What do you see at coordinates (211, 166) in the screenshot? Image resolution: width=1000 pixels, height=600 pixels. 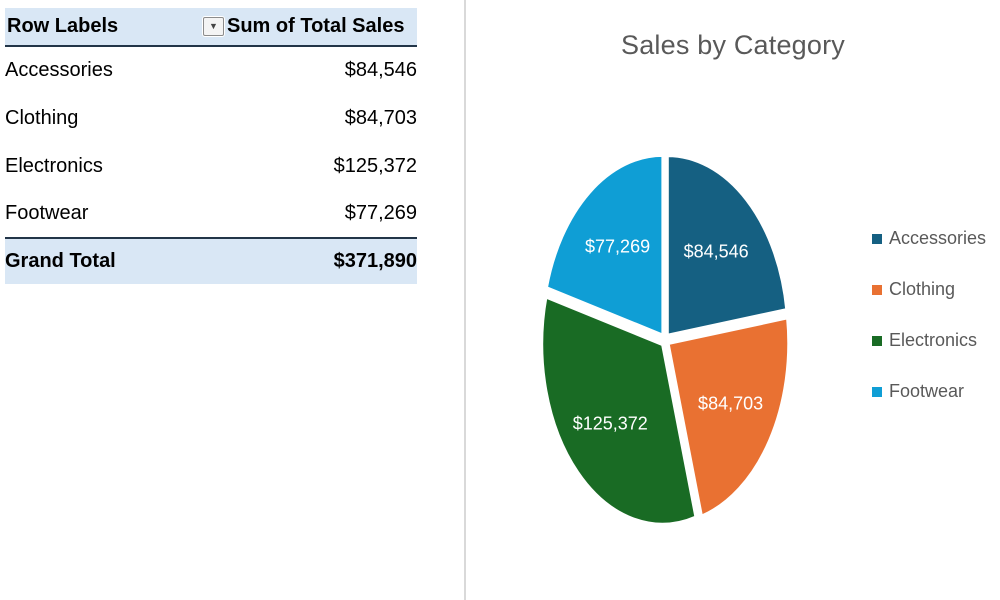 I see `table-row: Electronics $125,372` at bounding box center [211, 166].